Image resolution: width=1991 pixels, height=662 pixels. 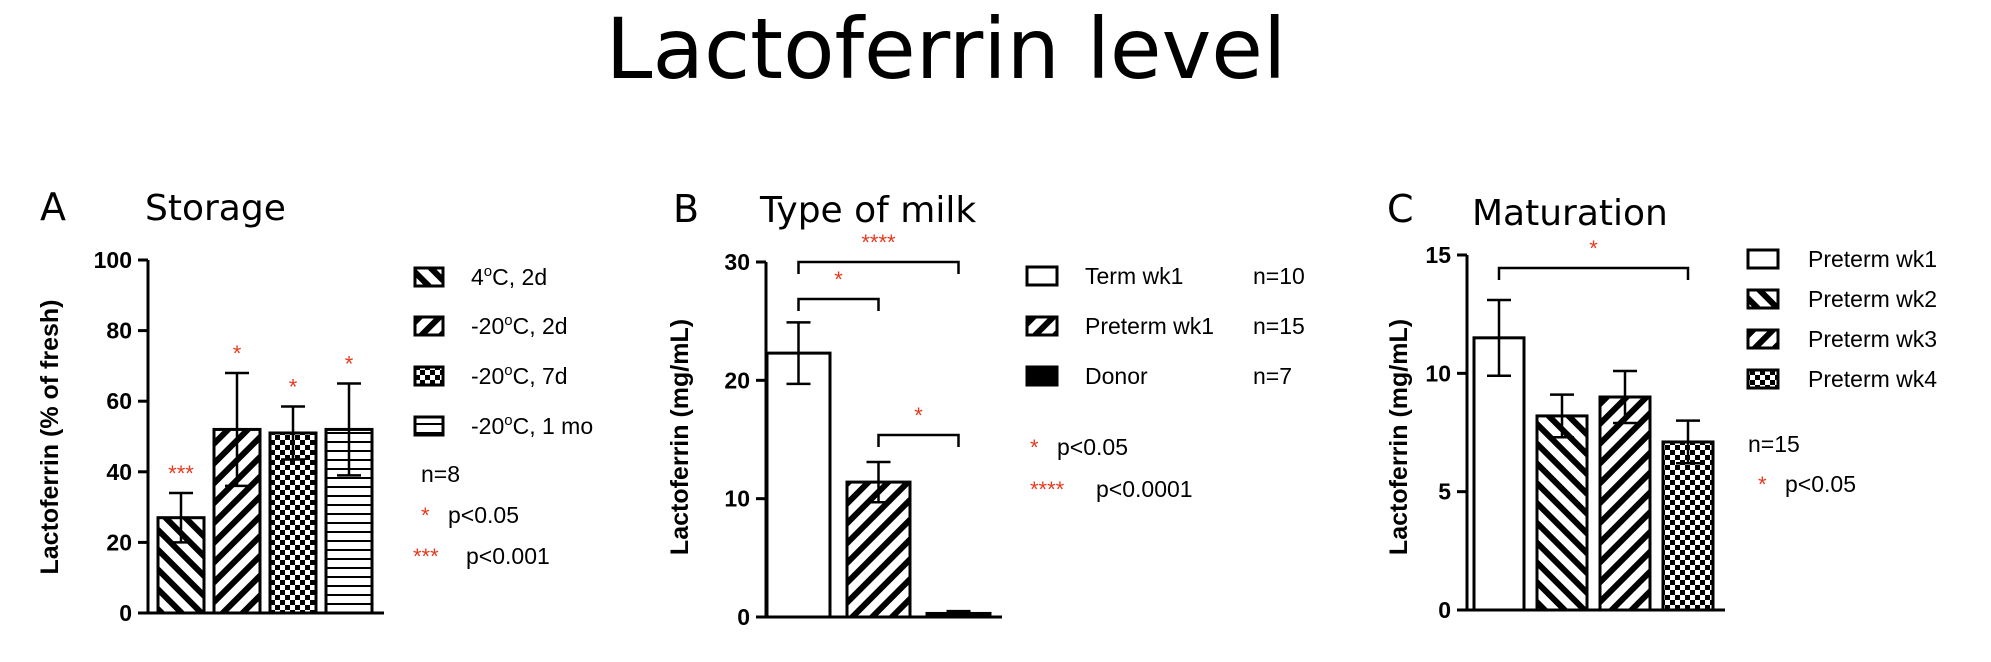 What do you see at coordinates (215, 208) in the screenshot?
I see `panel-title: Storage` at bounding box center [215, 208].